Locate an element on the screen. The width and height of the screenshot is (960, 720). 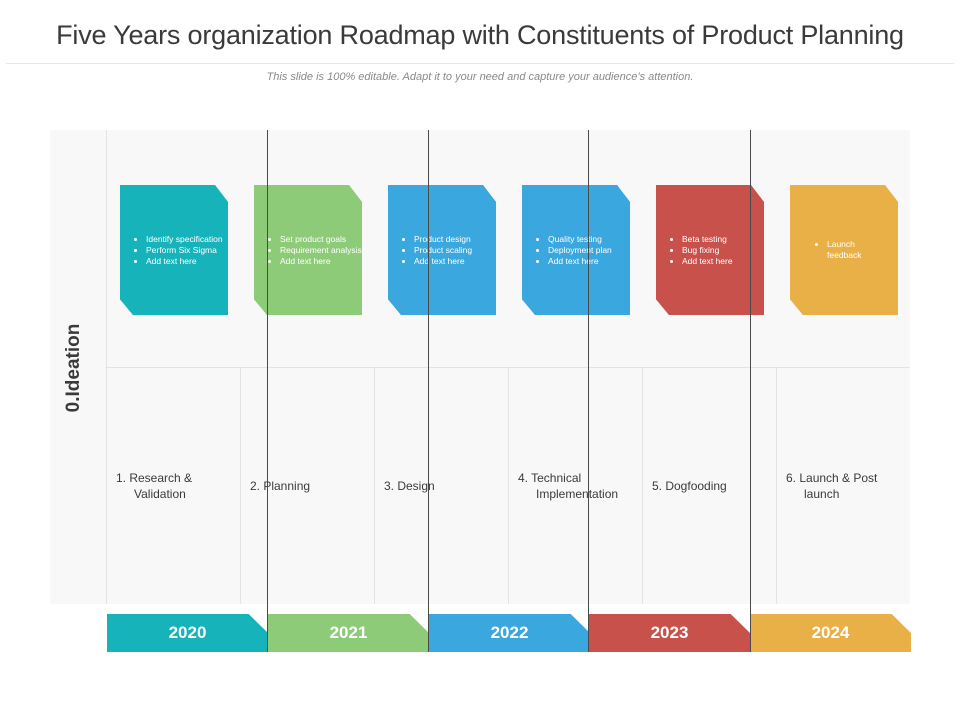
card-item: Set product goals is located at coordinates (321, 239).